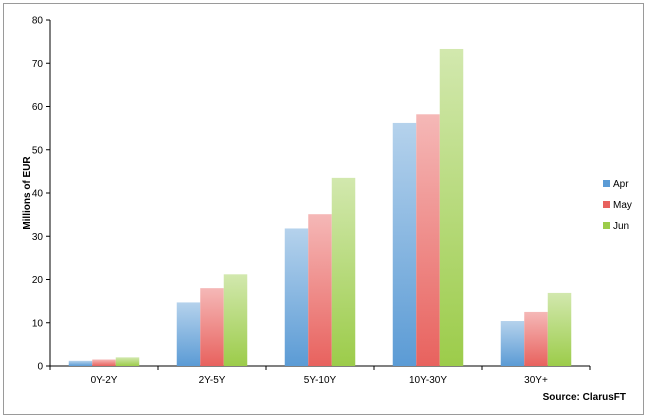 The width and height of the screenshot is (648, 420). I want to click on x-tick-label: 5Y-10Y, so click(320, 380).